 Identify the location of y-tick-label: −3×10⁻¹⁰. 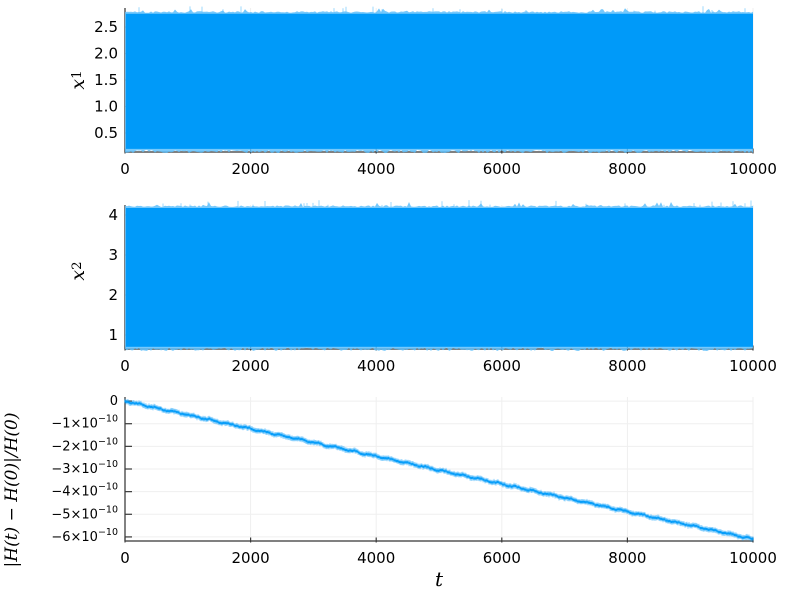
(84, 468).